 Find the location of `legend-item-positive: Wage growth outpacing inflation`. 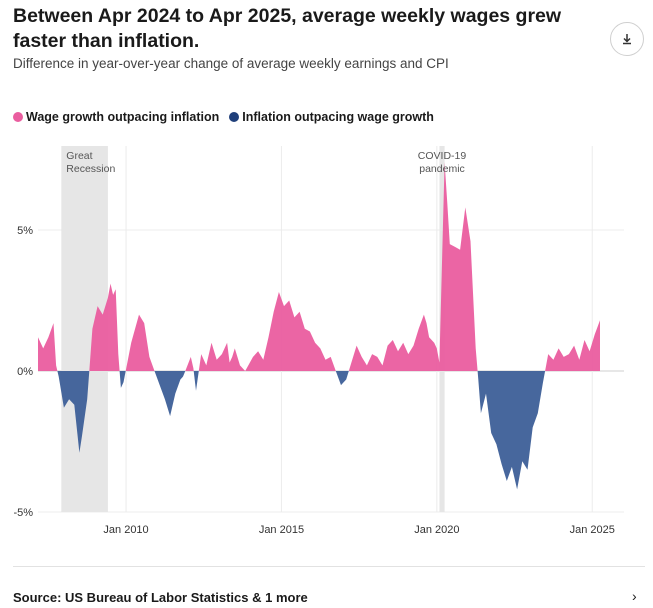

legend-item-positive: Wage growth outpacing inflation is located at coordinates (116, 117).